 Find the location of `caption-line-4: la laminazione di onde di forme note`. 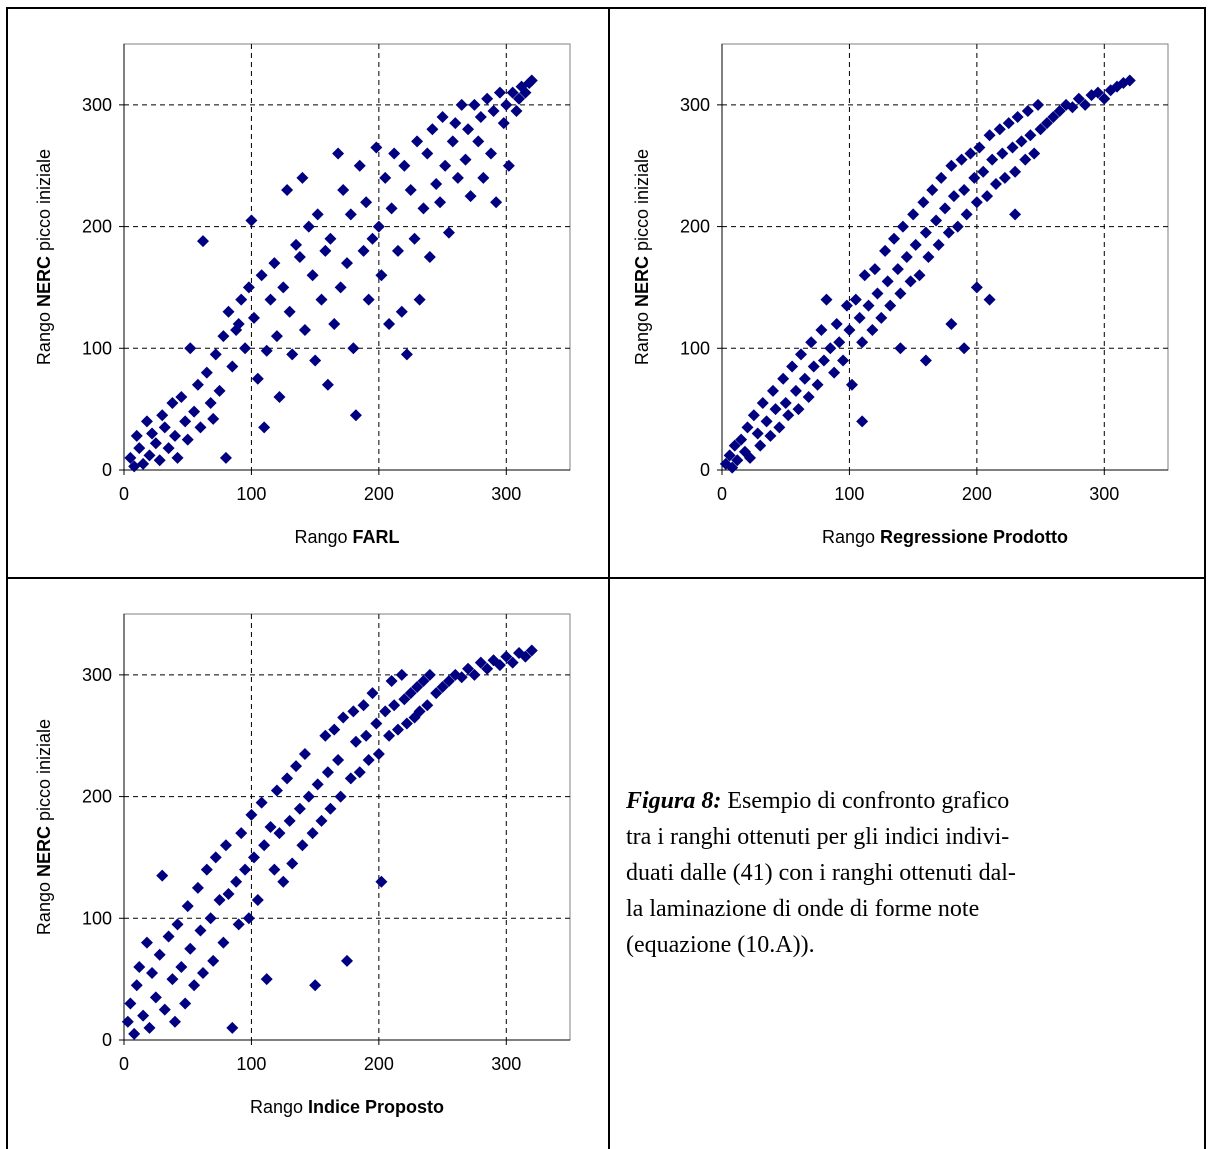

caption-line-4: la laminazione di onde di forme note is located at coordinates (803, 909).